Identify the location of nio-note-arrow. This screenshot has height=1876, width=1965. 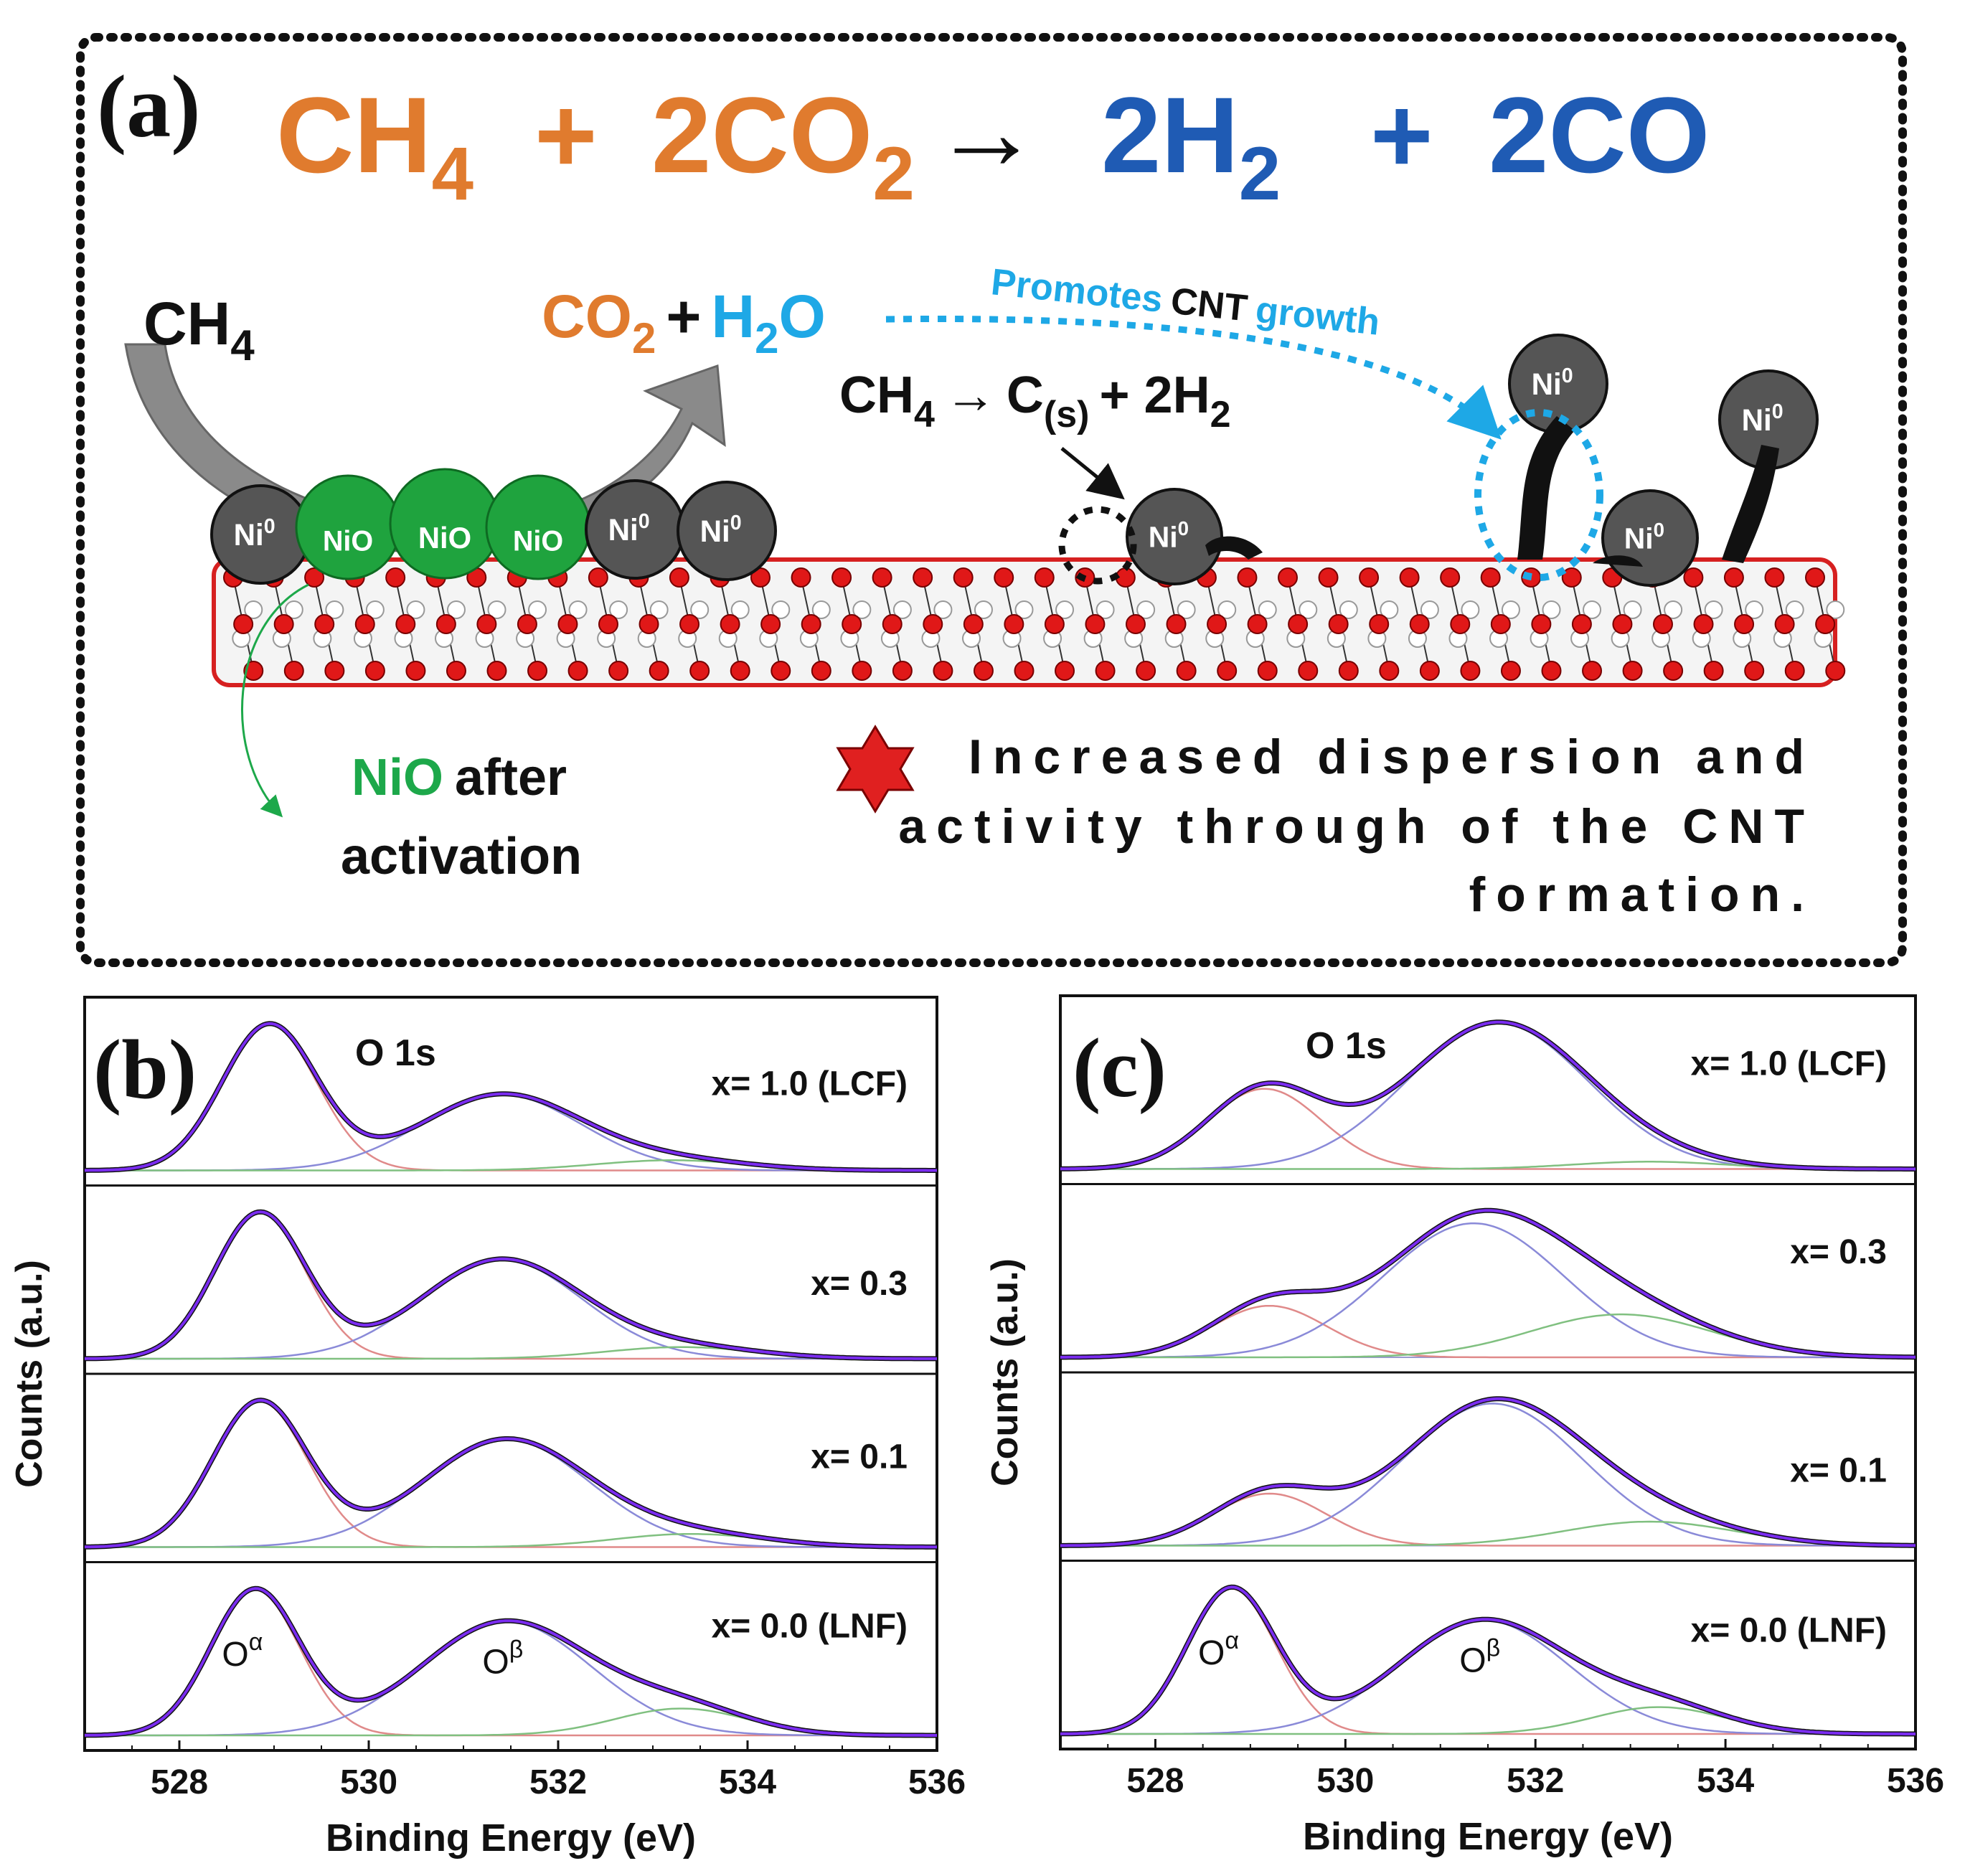
(275, 700).